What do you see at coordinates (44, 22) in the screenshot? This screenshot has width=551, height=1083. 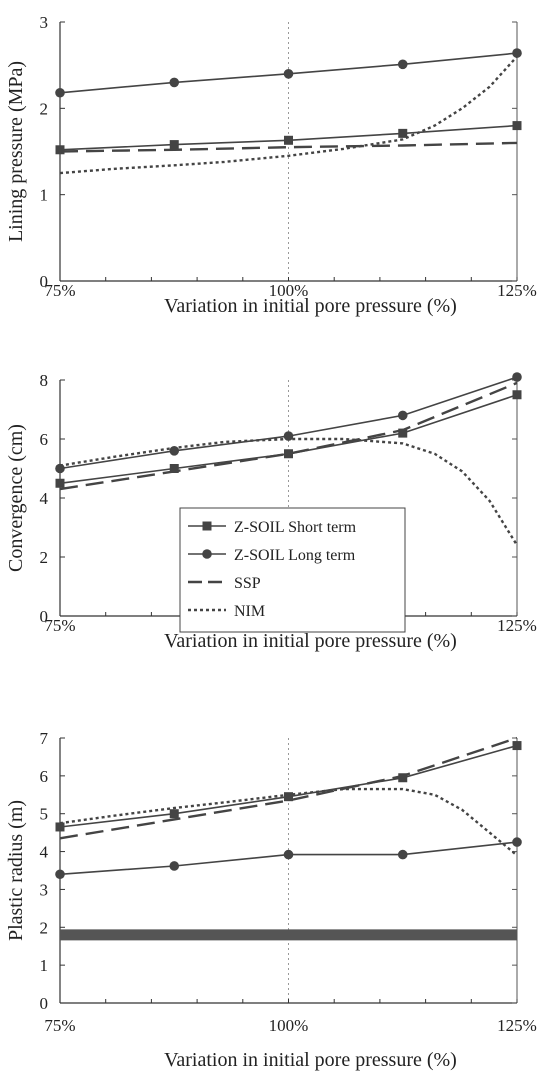 I see `chart1-ytick-label-3: 3` at bounding box center [44, 22].